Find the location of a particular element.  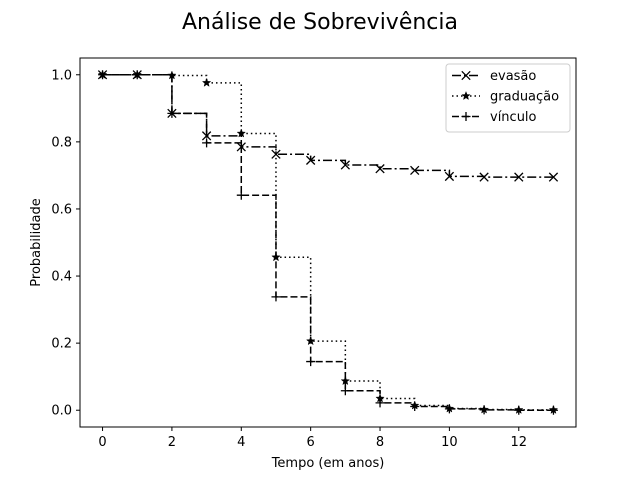

legend-box is located at coordinates (508, 98).